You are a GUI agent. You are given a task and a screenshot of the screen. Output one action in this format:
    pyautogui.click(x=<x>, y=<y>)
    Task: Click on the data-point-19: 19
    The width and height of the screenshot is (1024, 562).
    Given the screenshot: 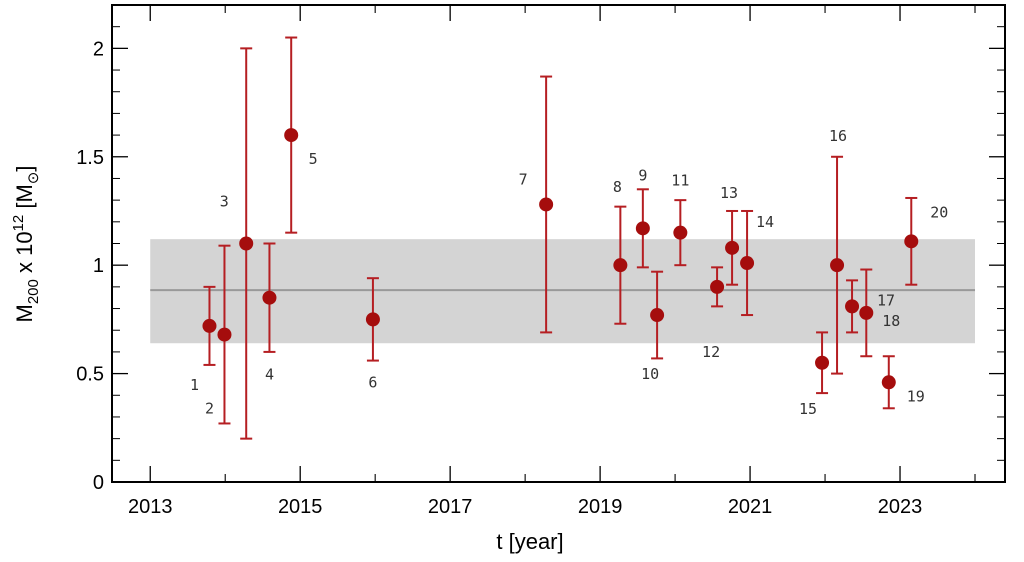 What is the action you would take?
    pyautogui.click(x=903, y=382)
    